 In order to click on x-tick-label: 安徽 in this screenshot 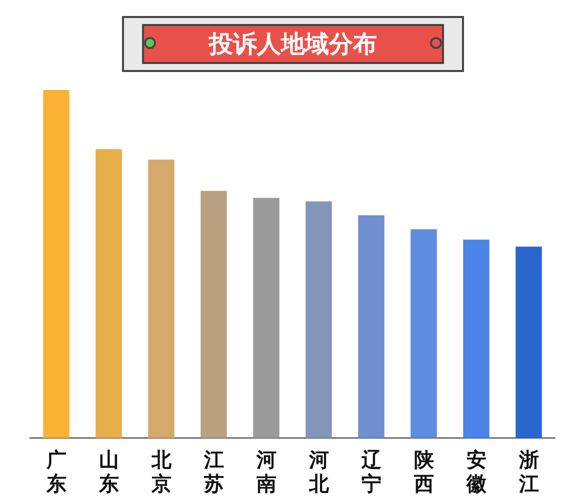, I will do `click(476, 472)`.